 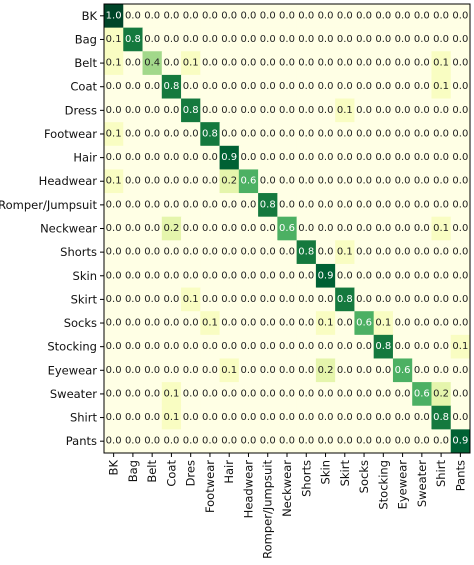 What do you see at coordinates (191, 252) in the screenshot?
I see `heatmap-cell-r10-c4` at bounding box center [191, 252].